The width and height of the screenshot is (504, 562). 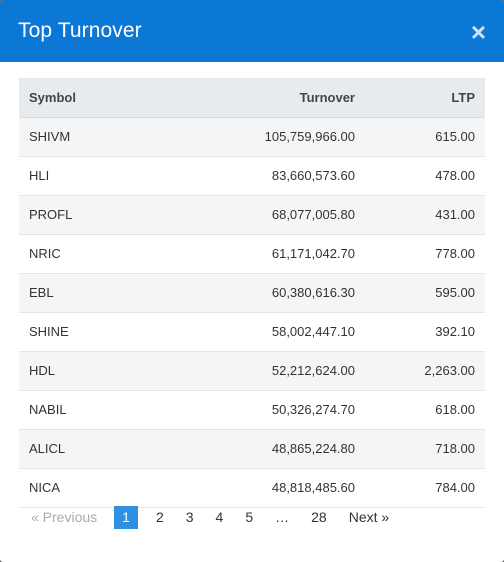 I want to click on table-row: SHINE 58,002,447.10 392.10, so click(x=252, y=332).